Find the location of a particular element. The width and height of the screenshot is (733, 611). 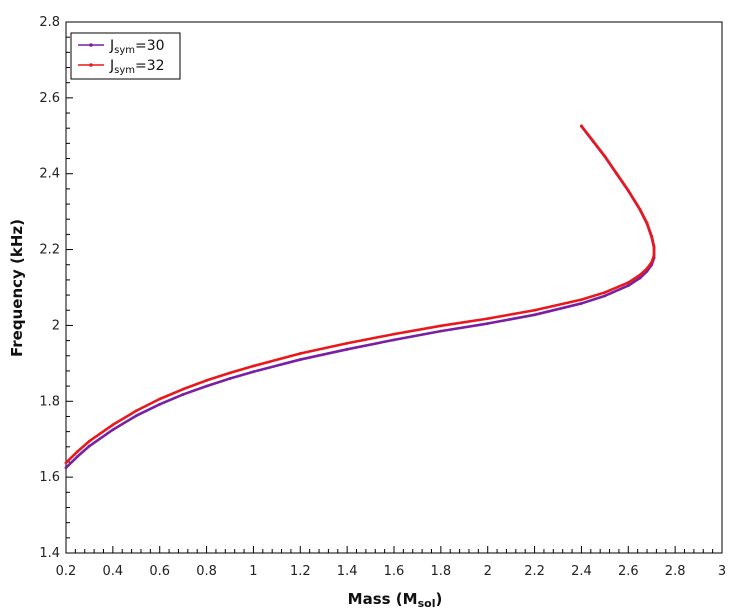

y-axis-title: Frequency (kHz) is located at coordinates (17, 288).